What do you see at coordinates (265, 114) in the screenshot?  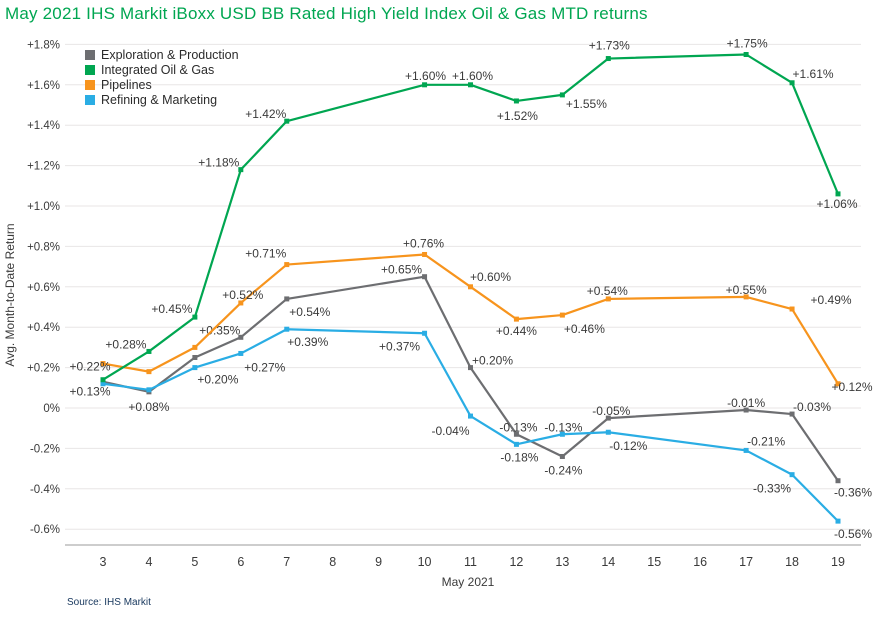 I see `data-label: +1.42%` at bounding box center [265, 114].